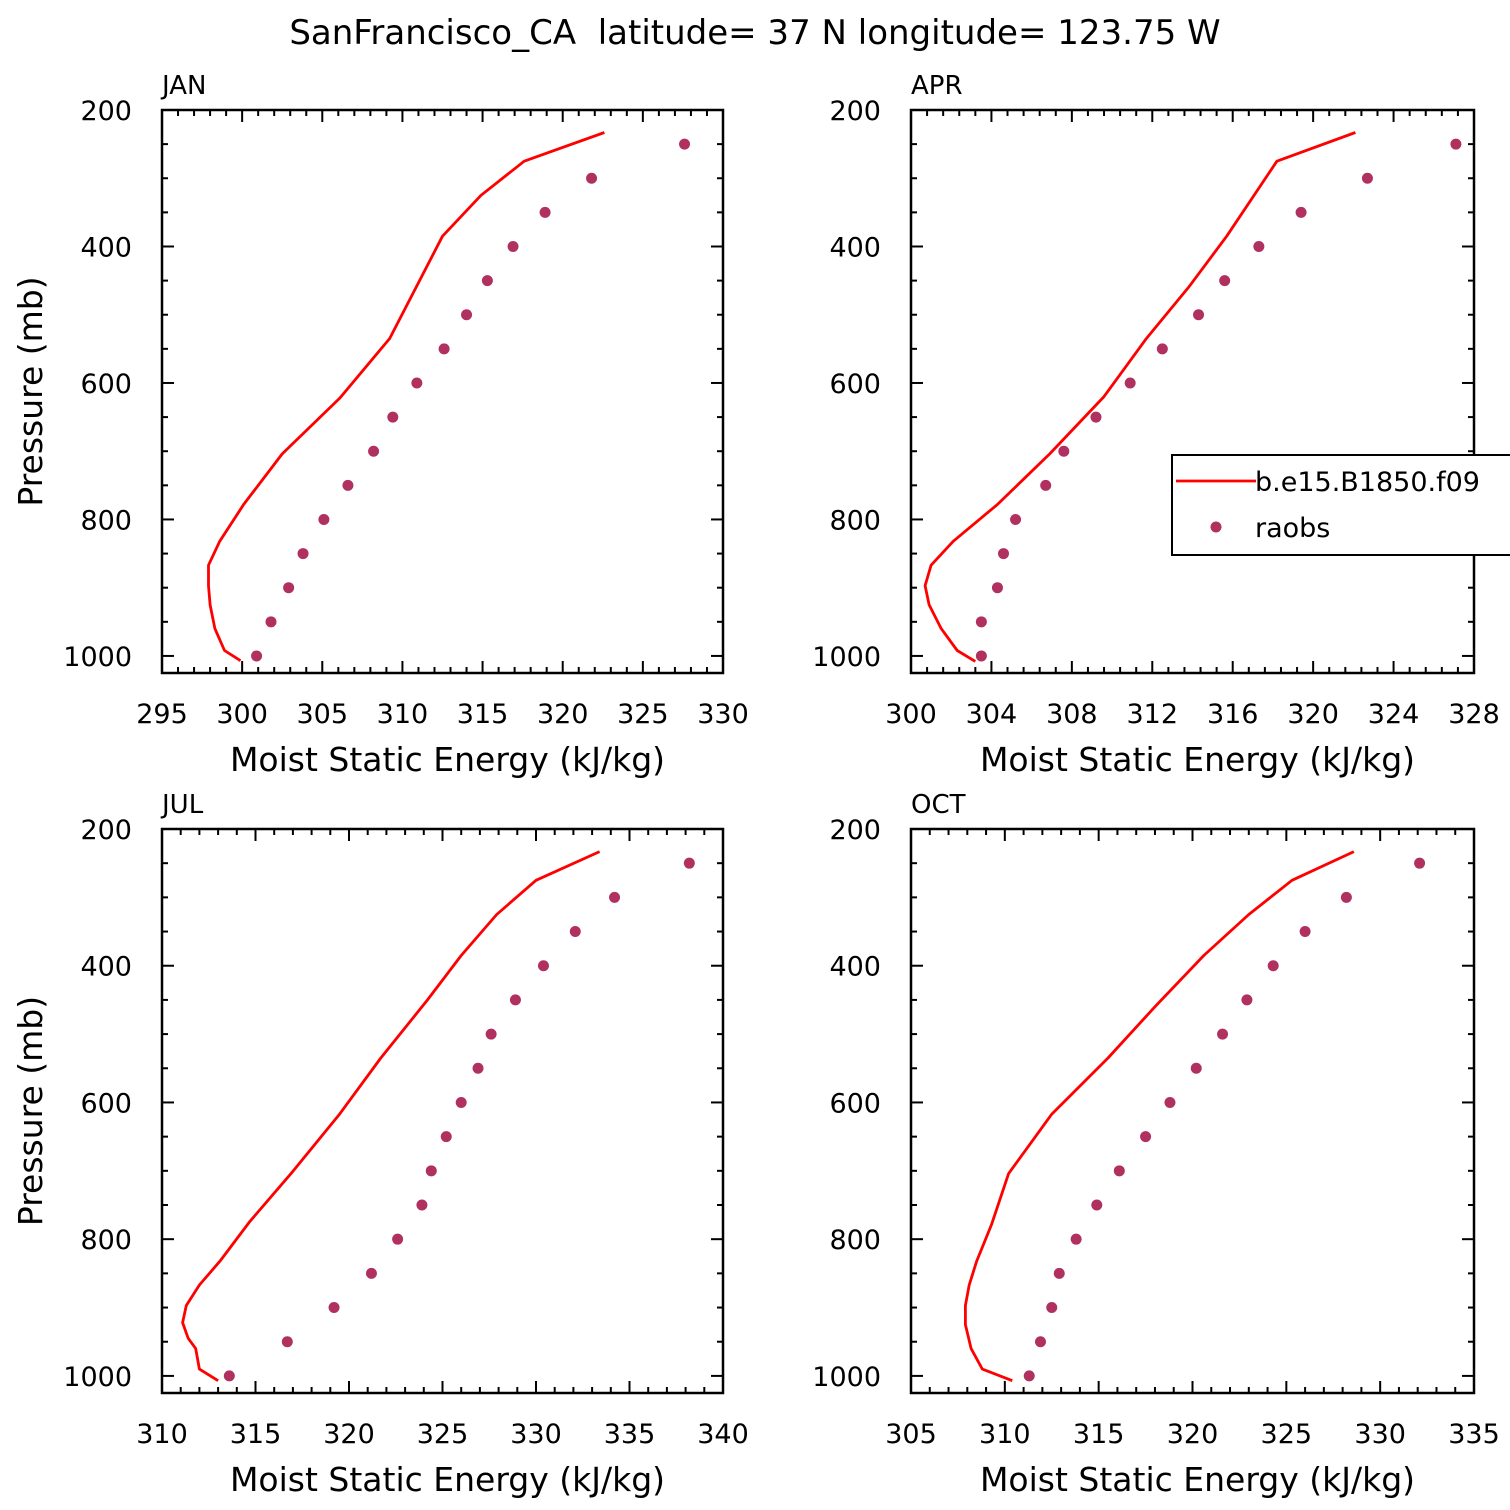 The image size is (1510, 1510). Describe the element at coordinates (1474, 1434) in the screenshot. I see `x-tick-label: 335` at that location.